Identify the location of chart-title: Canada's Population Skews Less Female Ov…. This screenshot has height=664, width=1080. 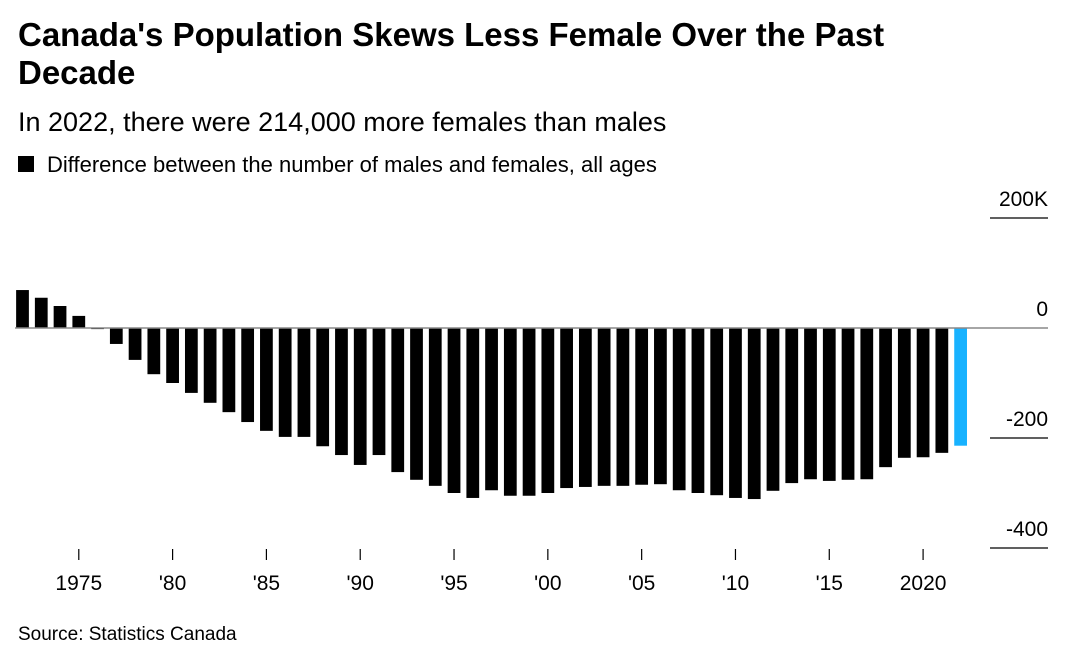
(451, 53).